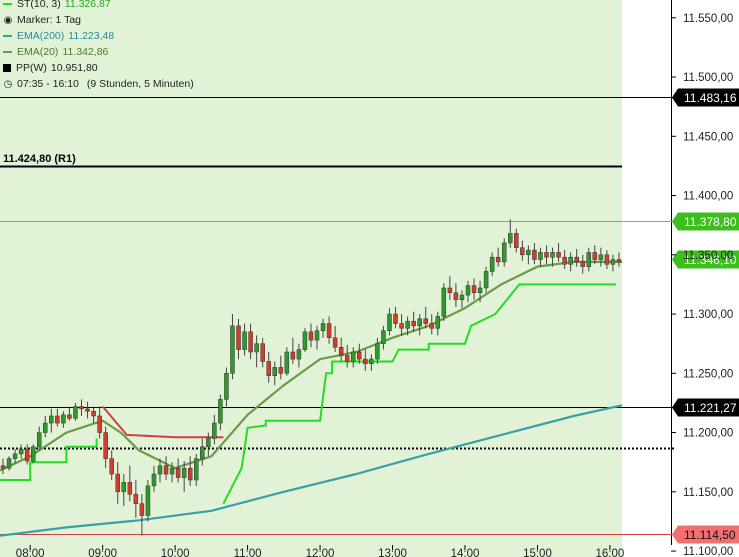  What do you see at coordinates (98, 68) in the screenshot?
I see `legend-pp: PP(W) 10.951,80` at bounding box center [98, 68].